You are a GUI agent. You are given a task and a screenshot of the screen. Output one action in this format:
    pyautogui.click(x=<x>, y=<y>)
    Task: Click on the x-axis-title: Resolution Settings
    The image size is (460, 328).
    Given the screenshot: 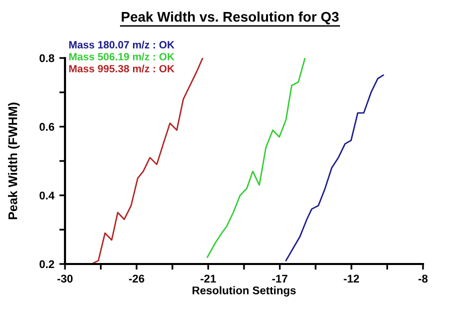 What is the action you would take?
    pyautogui.click(x=244, y=291)
    